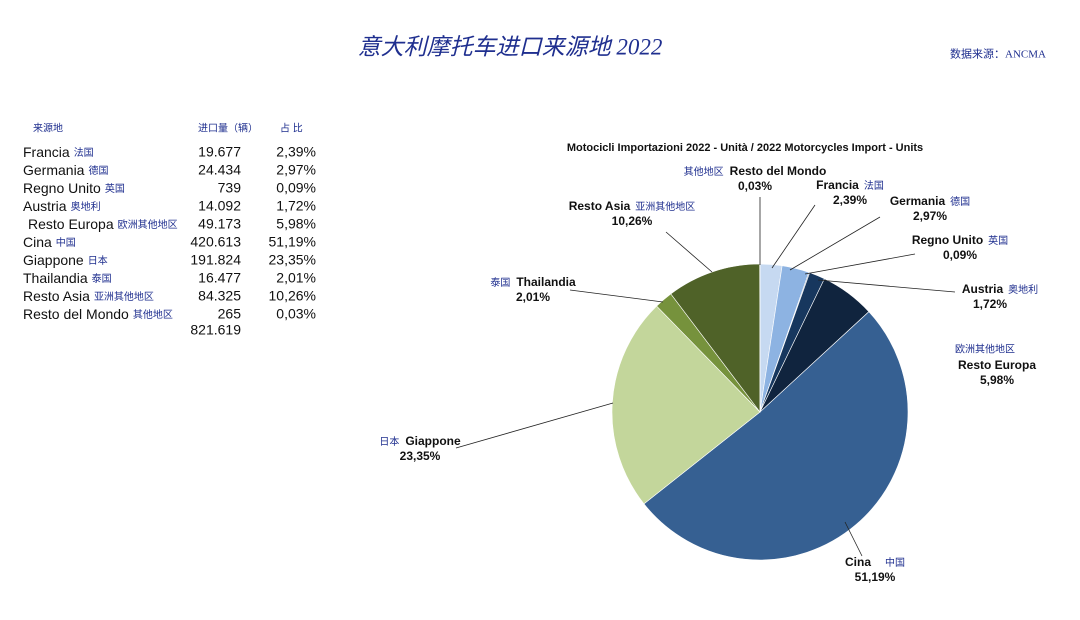 The width and height of the screenshot is (1080, 620). Describe the element at coordinates (62, 188) in the screenshot. I see `country: Regno Unito` at that location.